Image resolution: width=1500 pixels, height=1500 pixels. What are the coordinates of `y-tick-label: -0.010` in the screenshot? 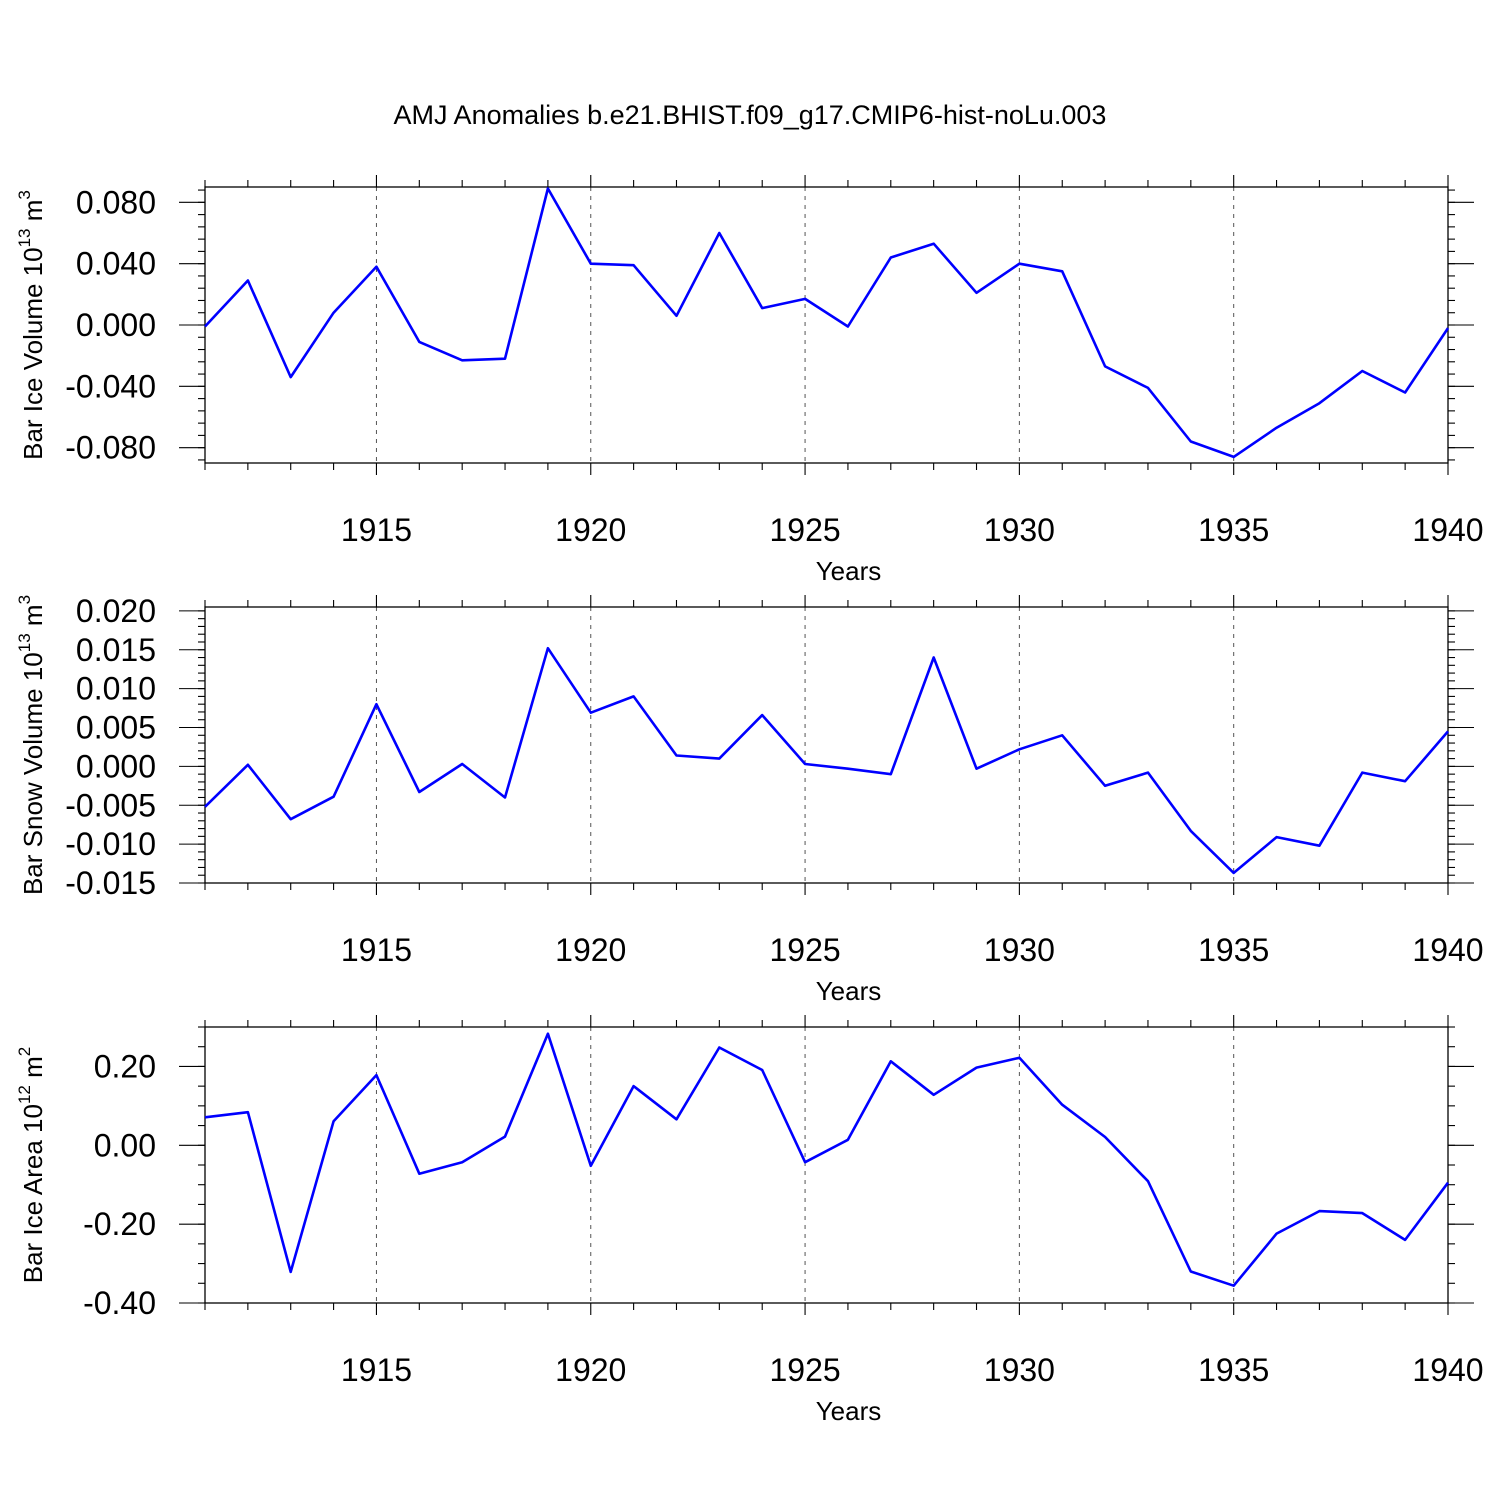 It's located at (110, 844).